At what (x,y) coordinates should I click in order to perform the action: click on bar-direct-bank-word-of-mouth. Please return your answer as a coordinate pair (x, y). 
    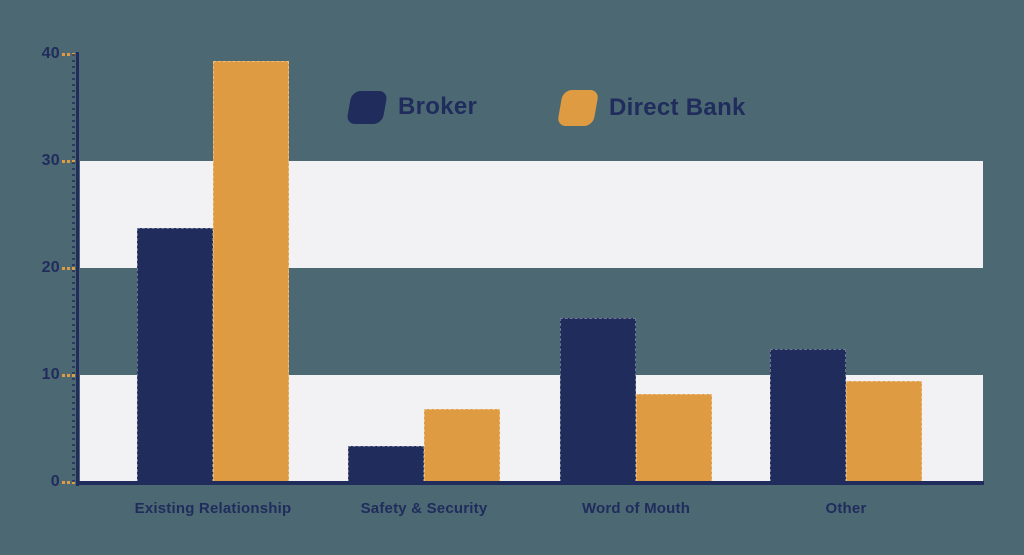
    Looking at the image, I should click on (674, 438).